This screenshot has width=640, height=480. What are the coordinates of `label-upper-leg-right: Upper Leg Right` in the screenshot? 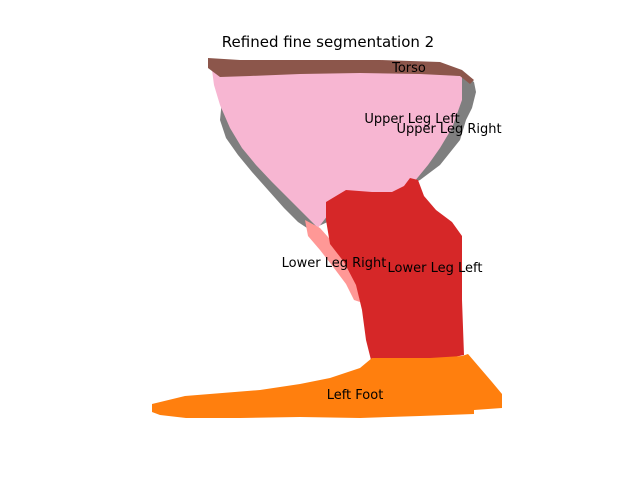 It's located at (448, 129).